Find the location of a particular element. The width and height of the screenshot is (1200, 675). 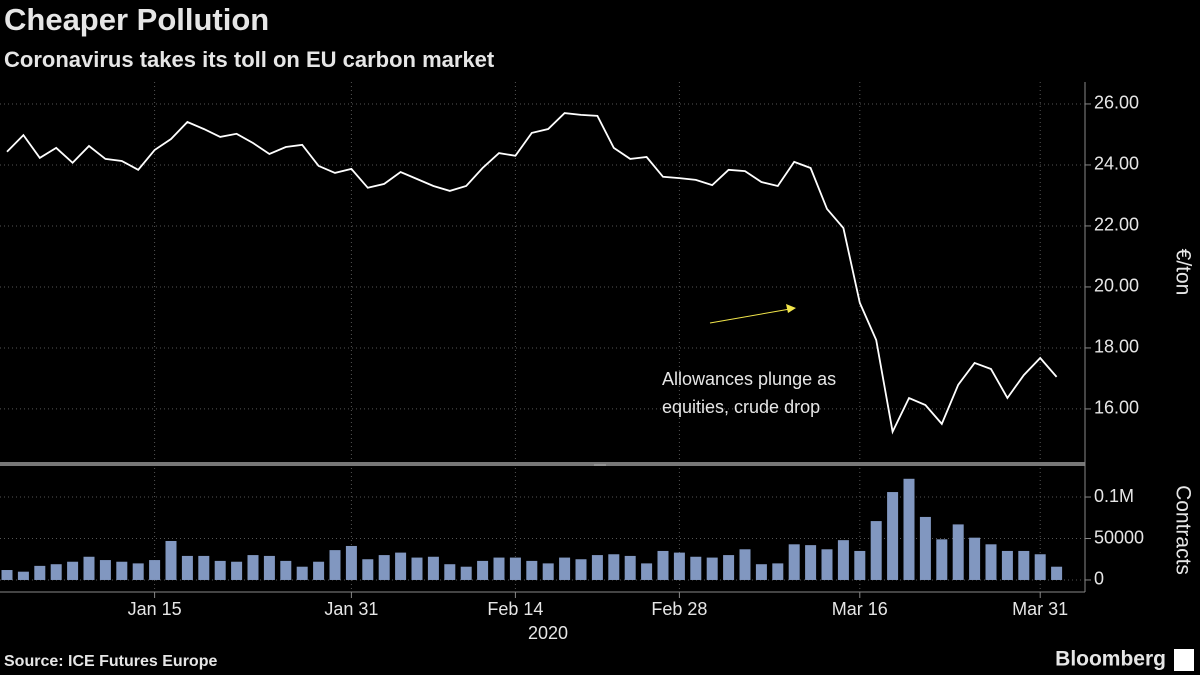

y-tick-label: 16.00 is located at coordinates (1116, 408).